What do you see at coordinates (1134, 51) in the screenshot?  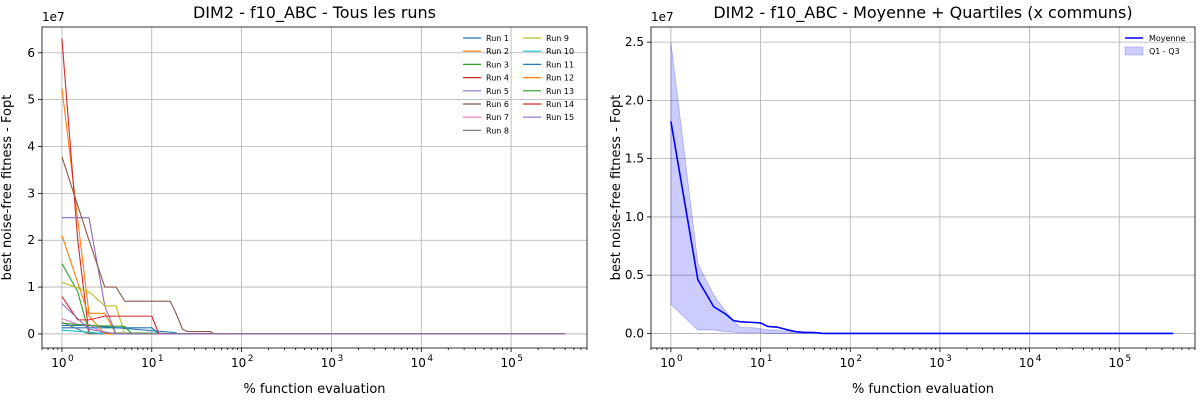 I see `legend-swatch` at bounding box center [1134, 51].